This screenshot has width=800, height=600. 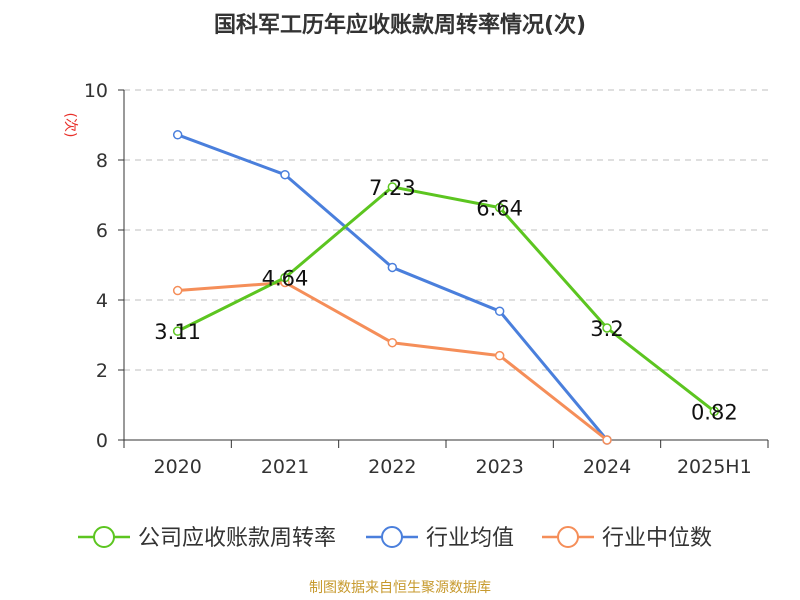 I want to click on legend: 公司应收账款周转率 行业均值 行业中位数, so click(x=395, y=538).